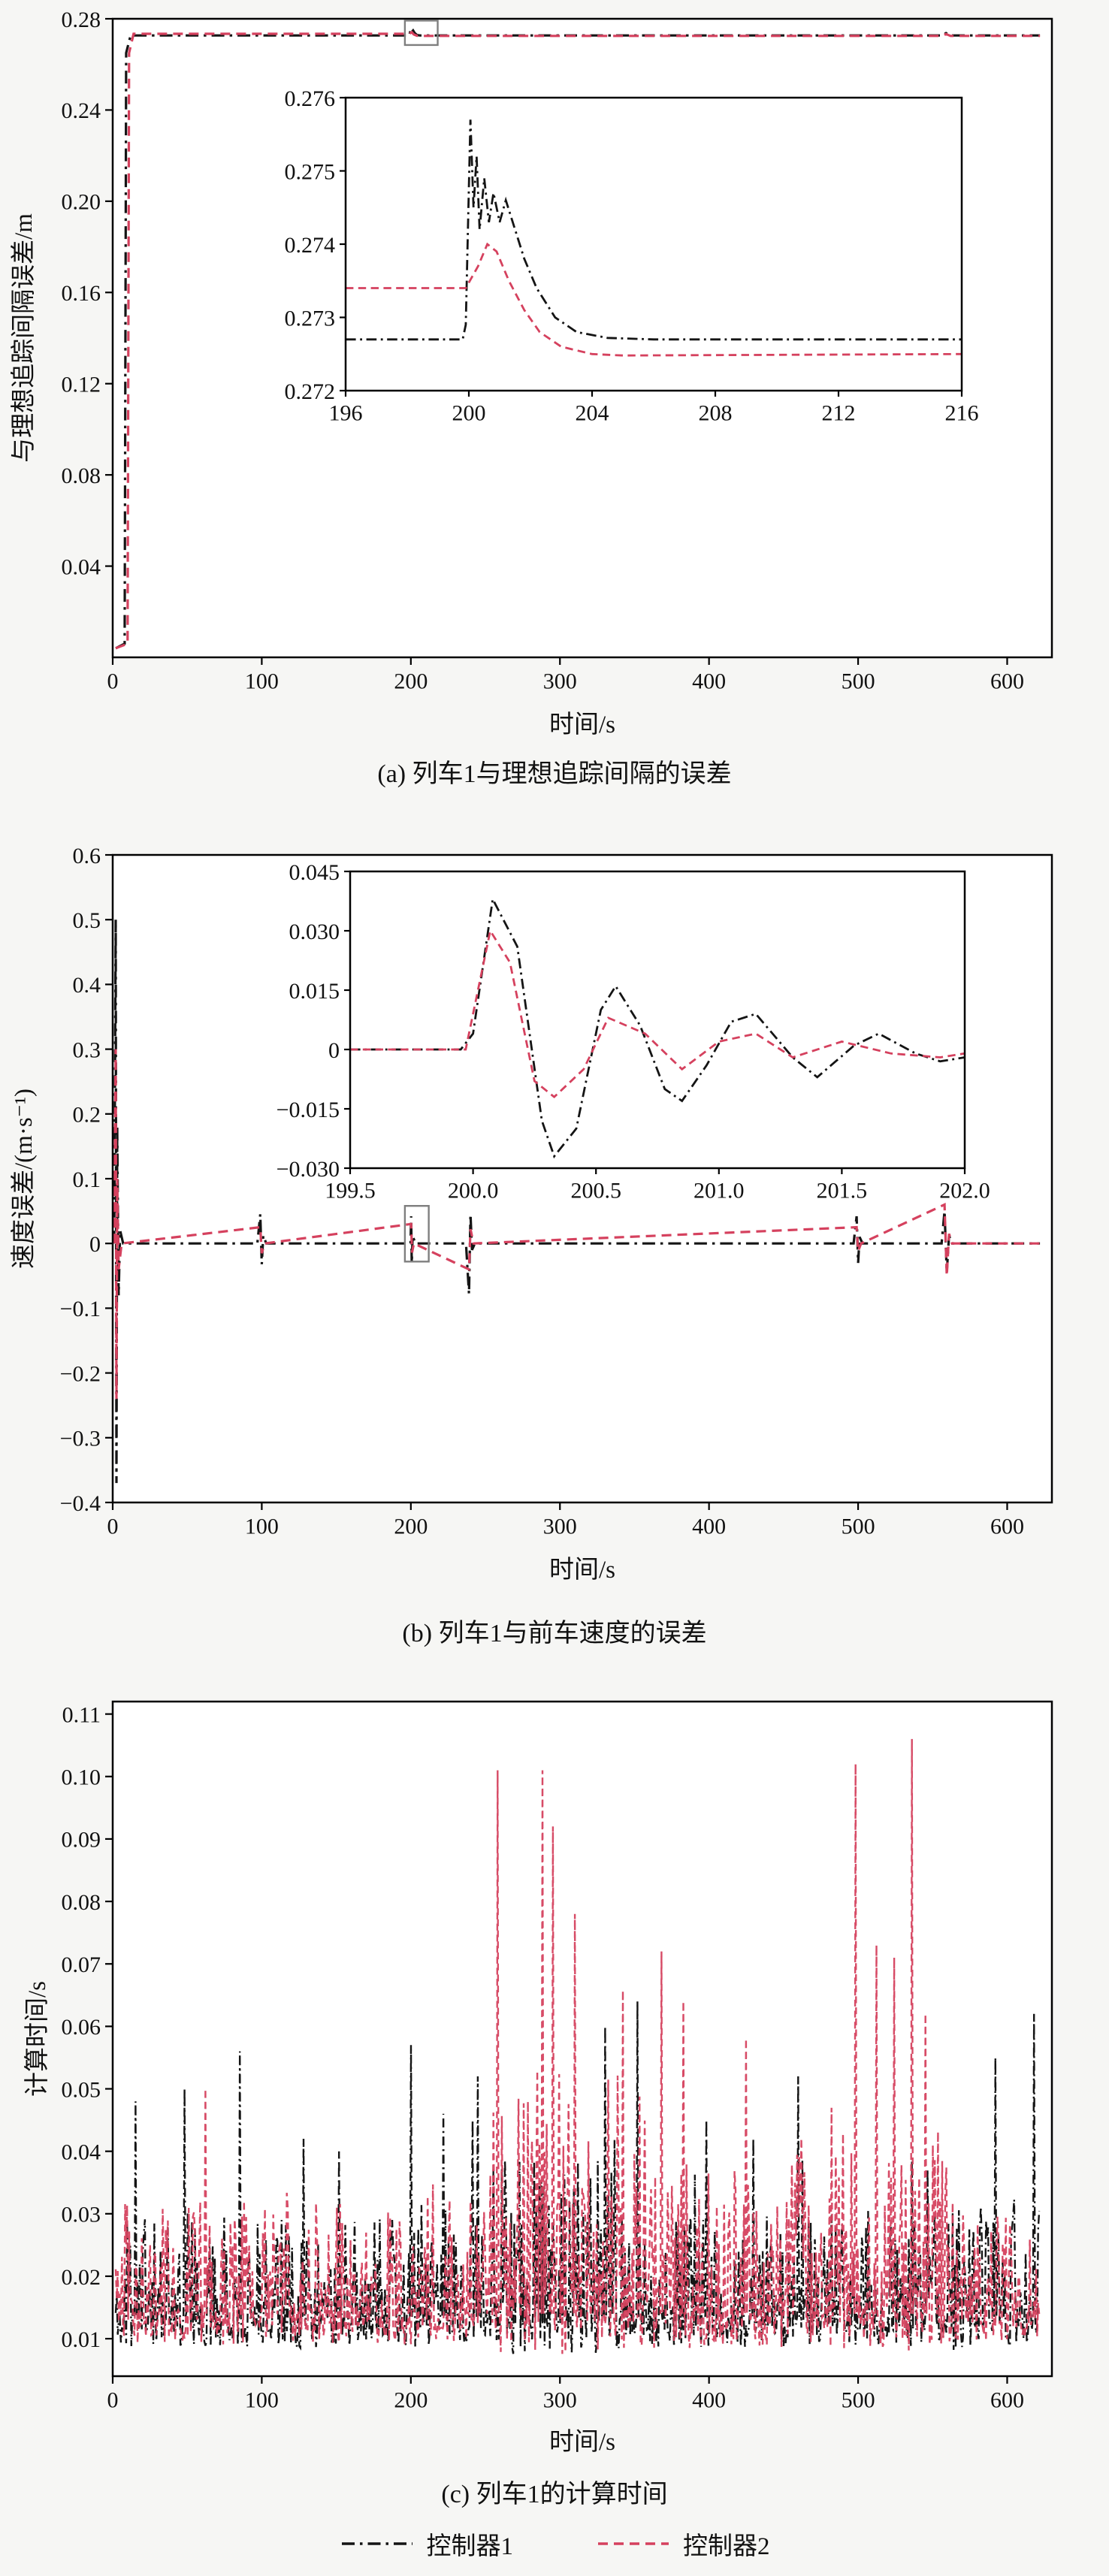 Image resolution: width=1109 pixels, height=2576 pixels. I want to click on legend-item-controller1: 控制器1, so click(427, 2544).